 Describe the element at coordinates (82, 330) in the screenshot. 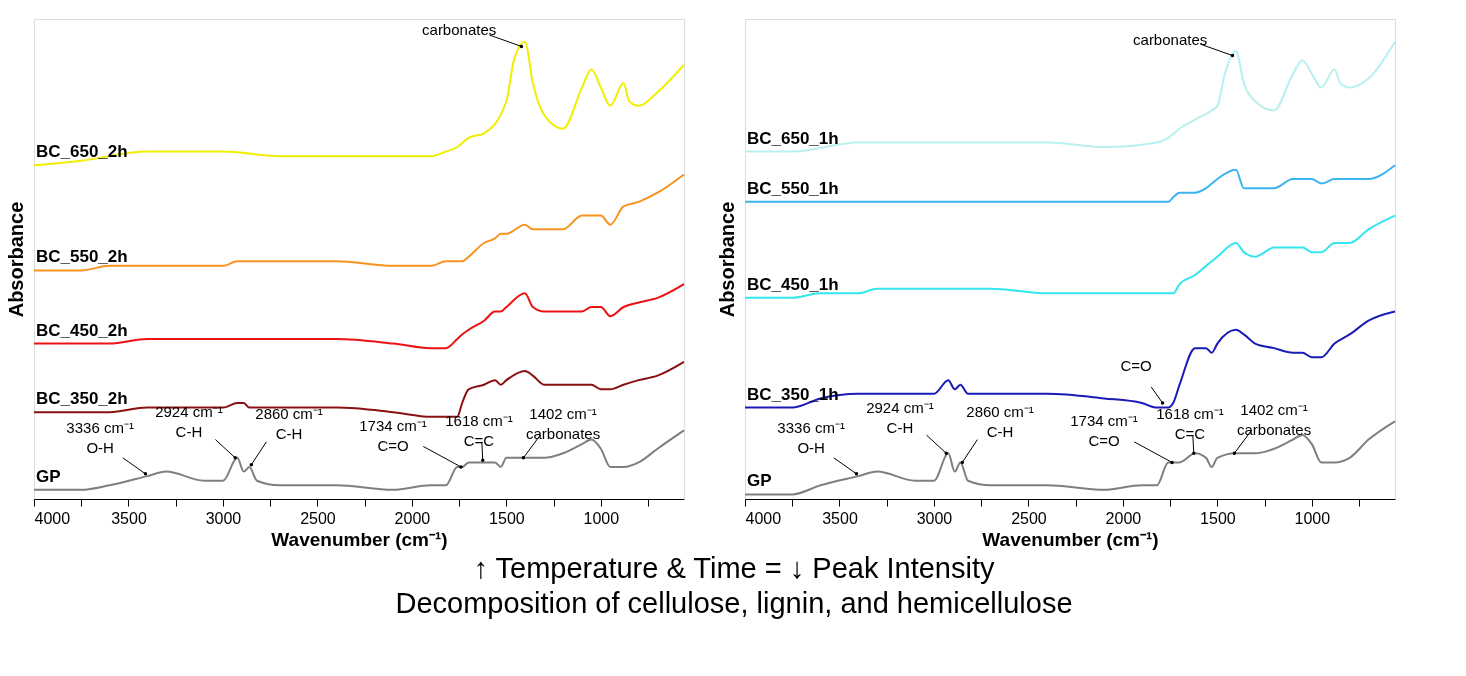

I see `series-label: BC_450_2h` at that location.